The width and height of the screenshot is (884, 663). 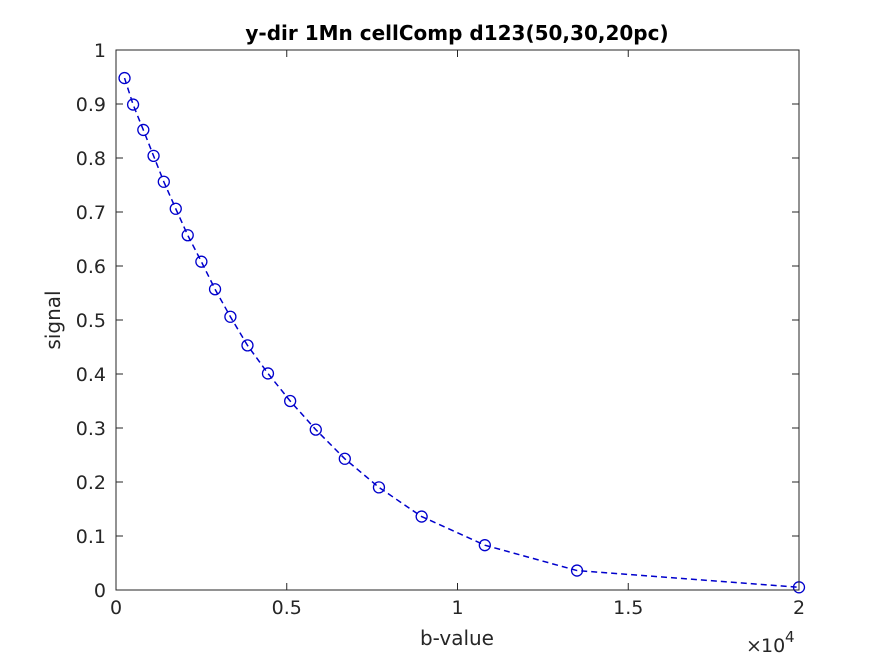 What do you see at coordinates (790, 637) in the screenshot?
I see `x-exponent-power: 4` at bounding box center [790, 637].